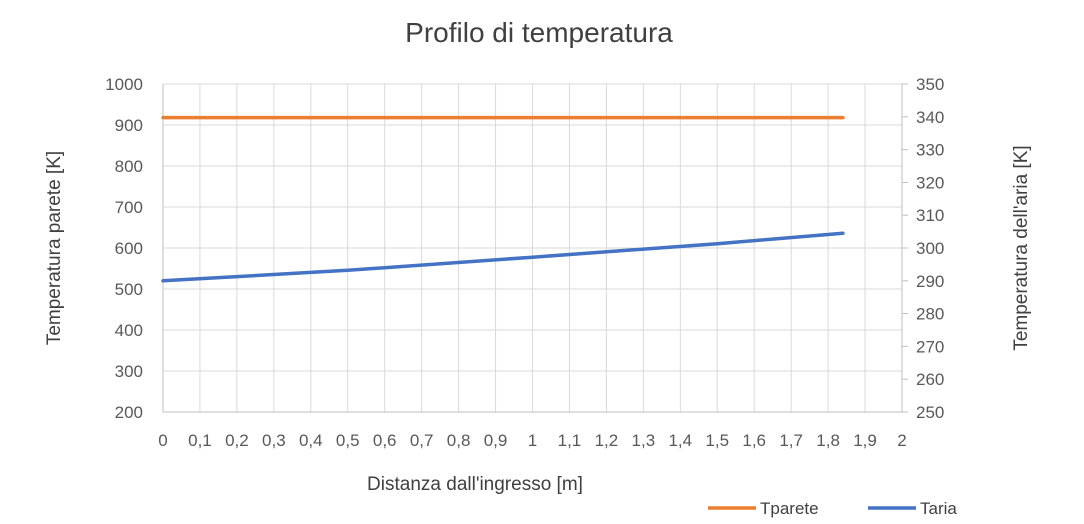  Describe the element at coordinates (930, 150) in the screenshot. I see `y2-tick-label: 330` at that location.